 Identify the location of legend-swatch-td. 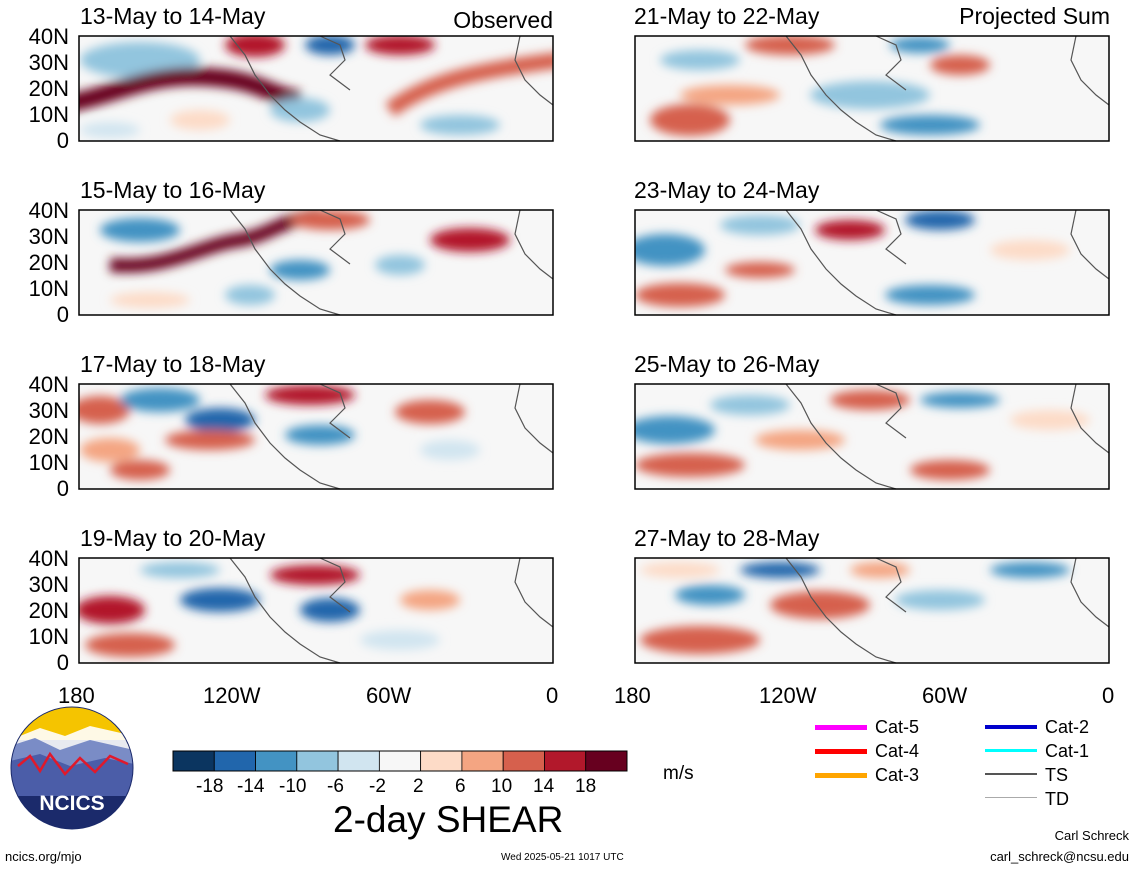
(1011, 797).